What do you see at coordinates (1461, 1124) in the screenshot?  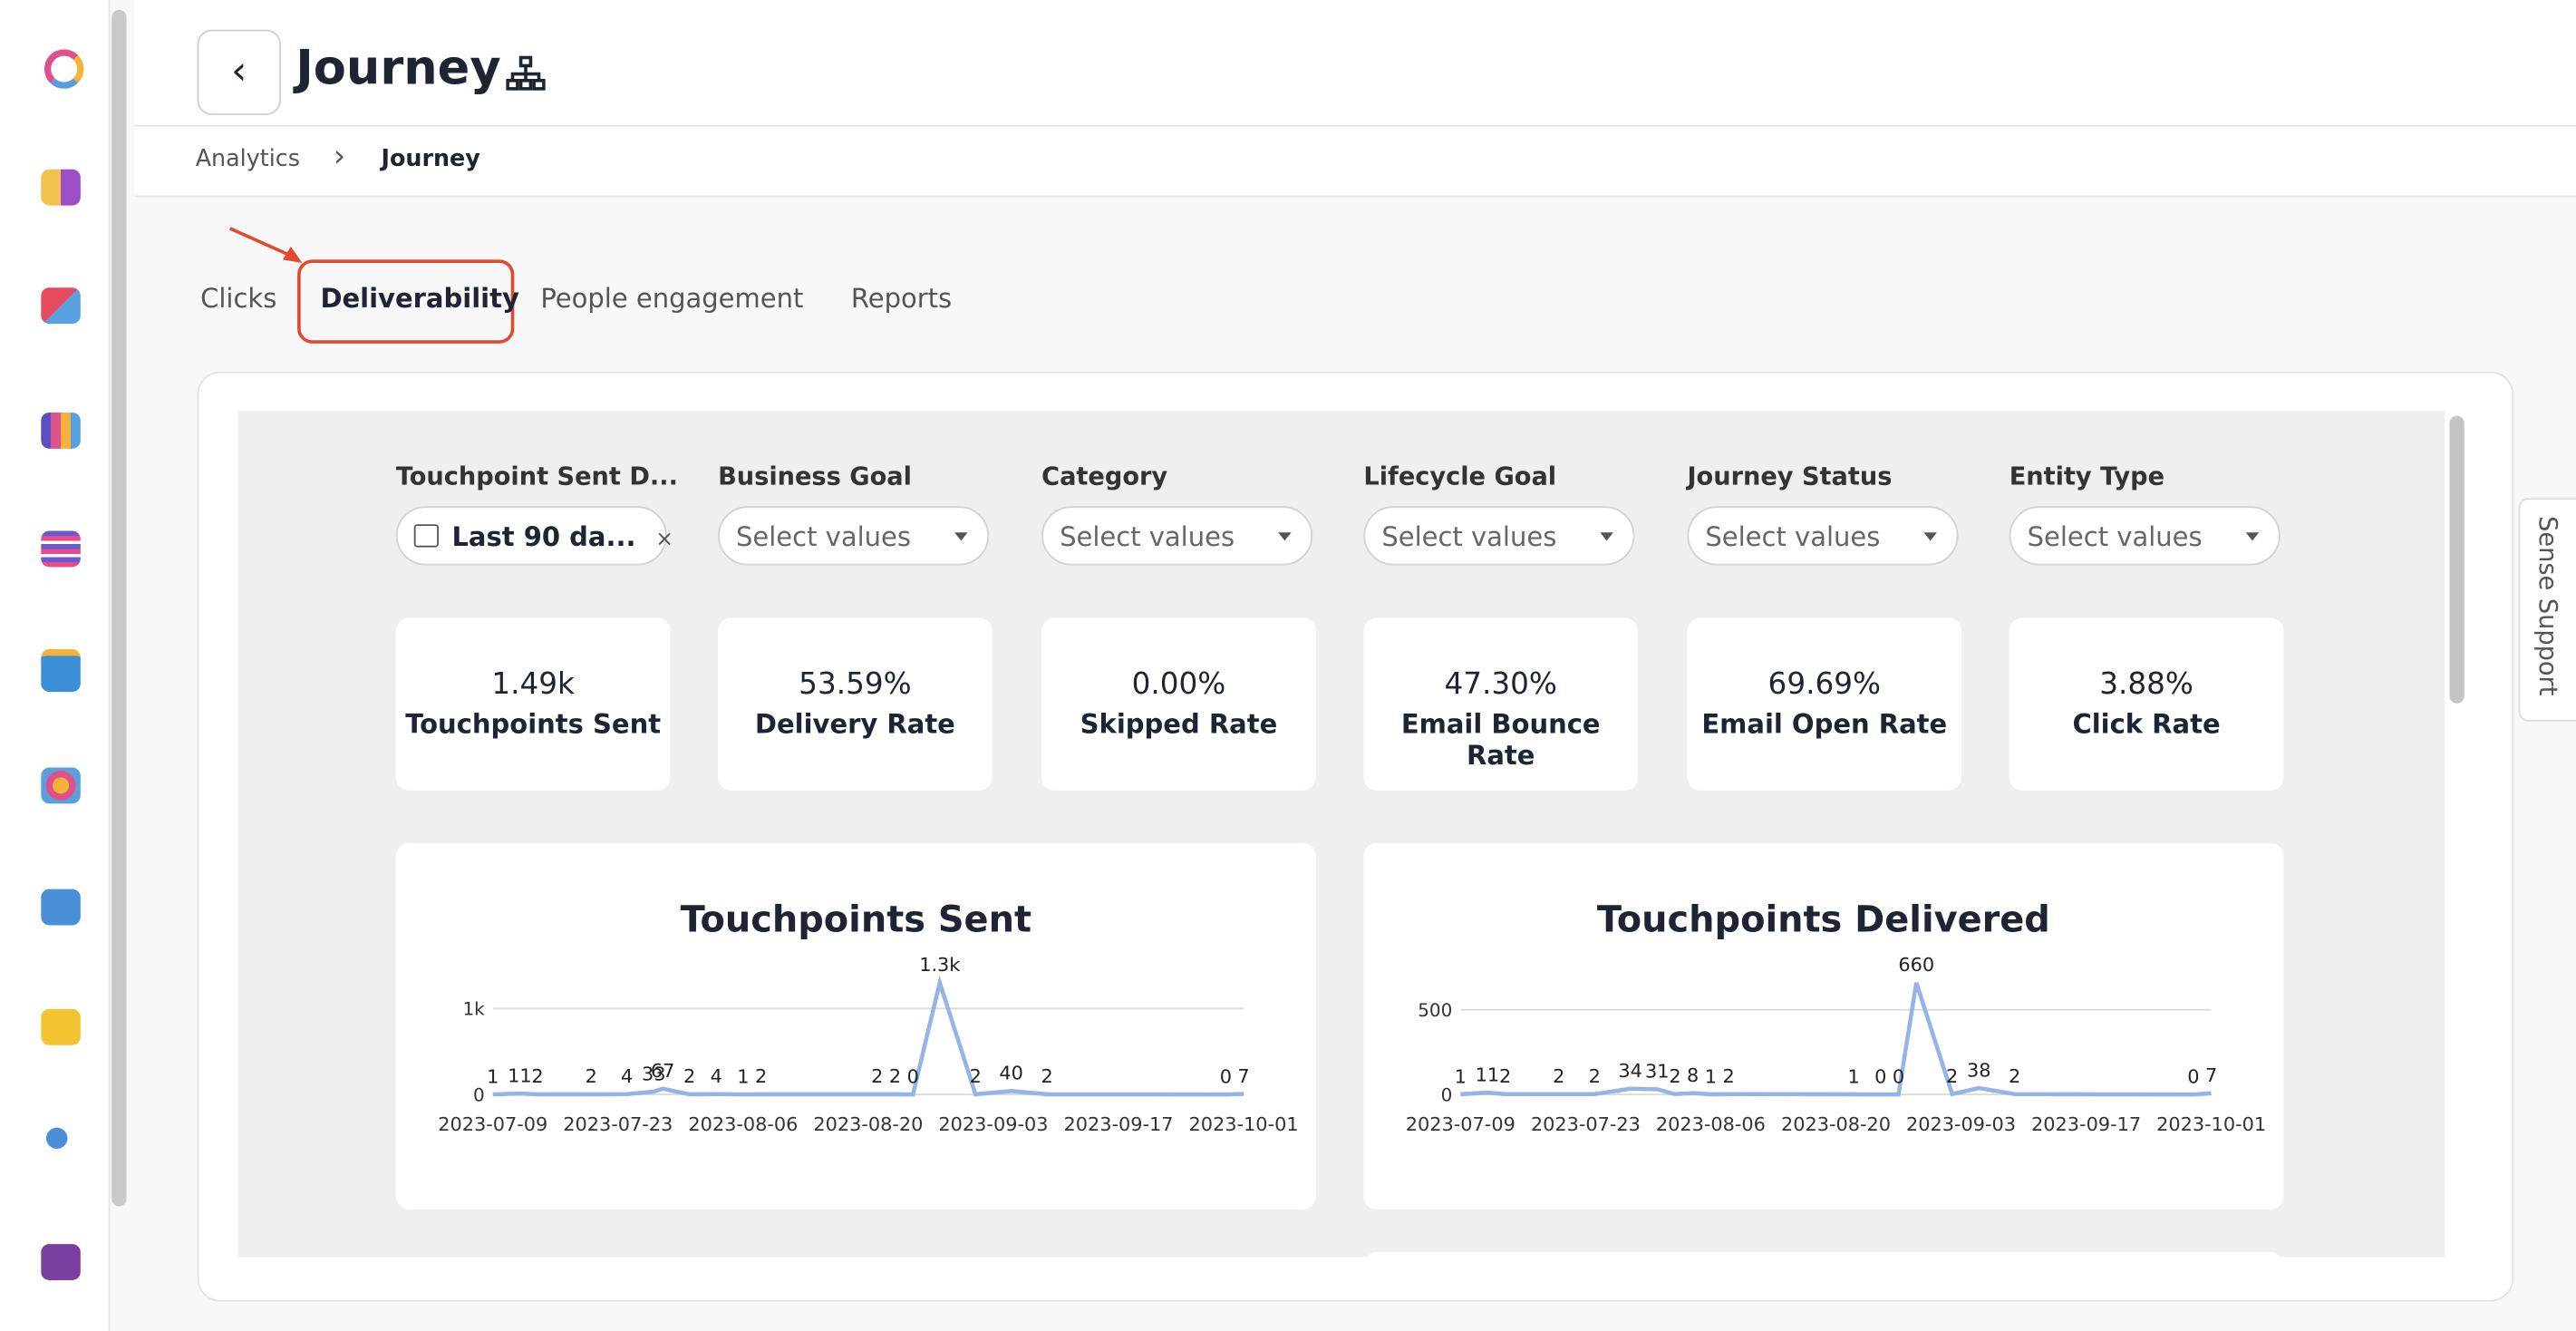 I see `x-tick-label: 2023-07-09` at bounding box center [1461, 1124].